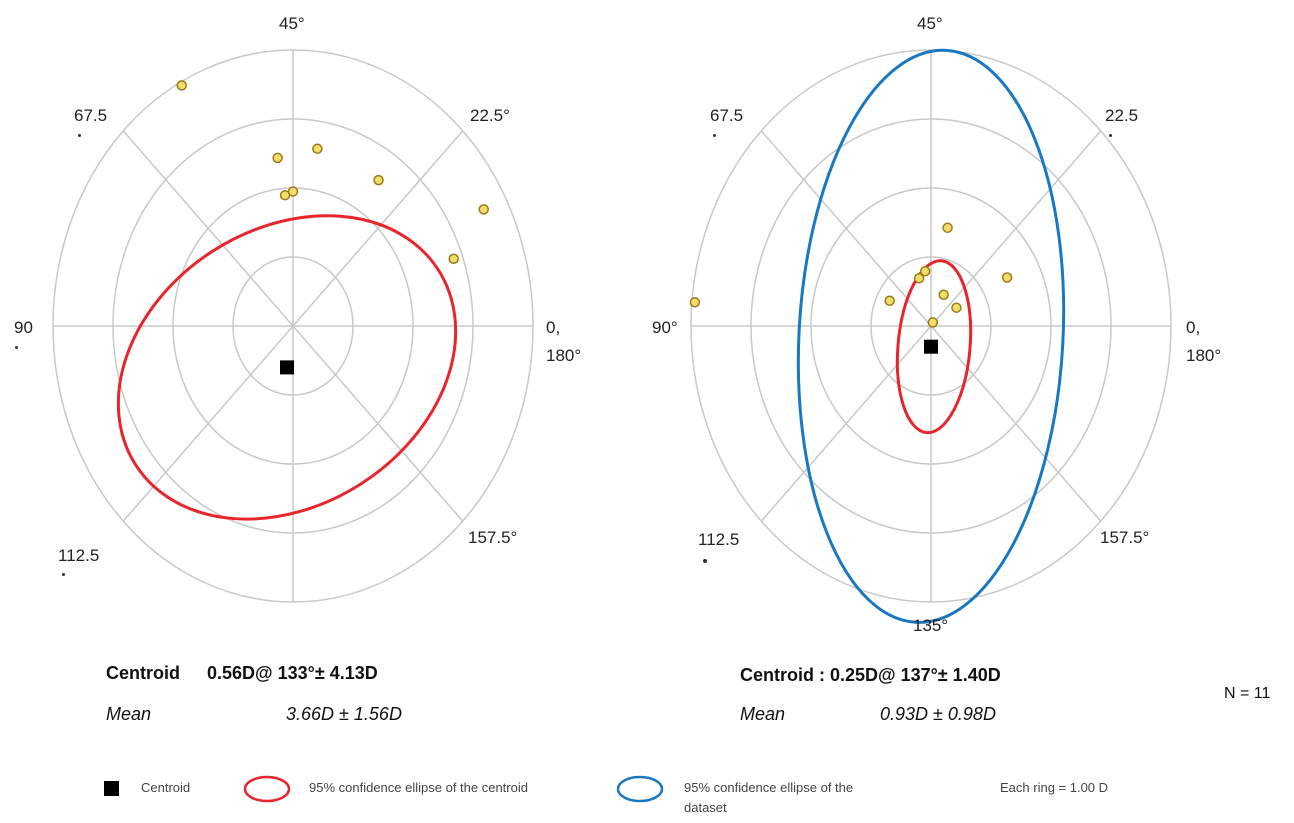 This screenshot has height=823, width=1294. What do you see at coordinates (111, 788) in the screenshot?
I see `legend-centroid-marker` at bounding box center [111, 788].